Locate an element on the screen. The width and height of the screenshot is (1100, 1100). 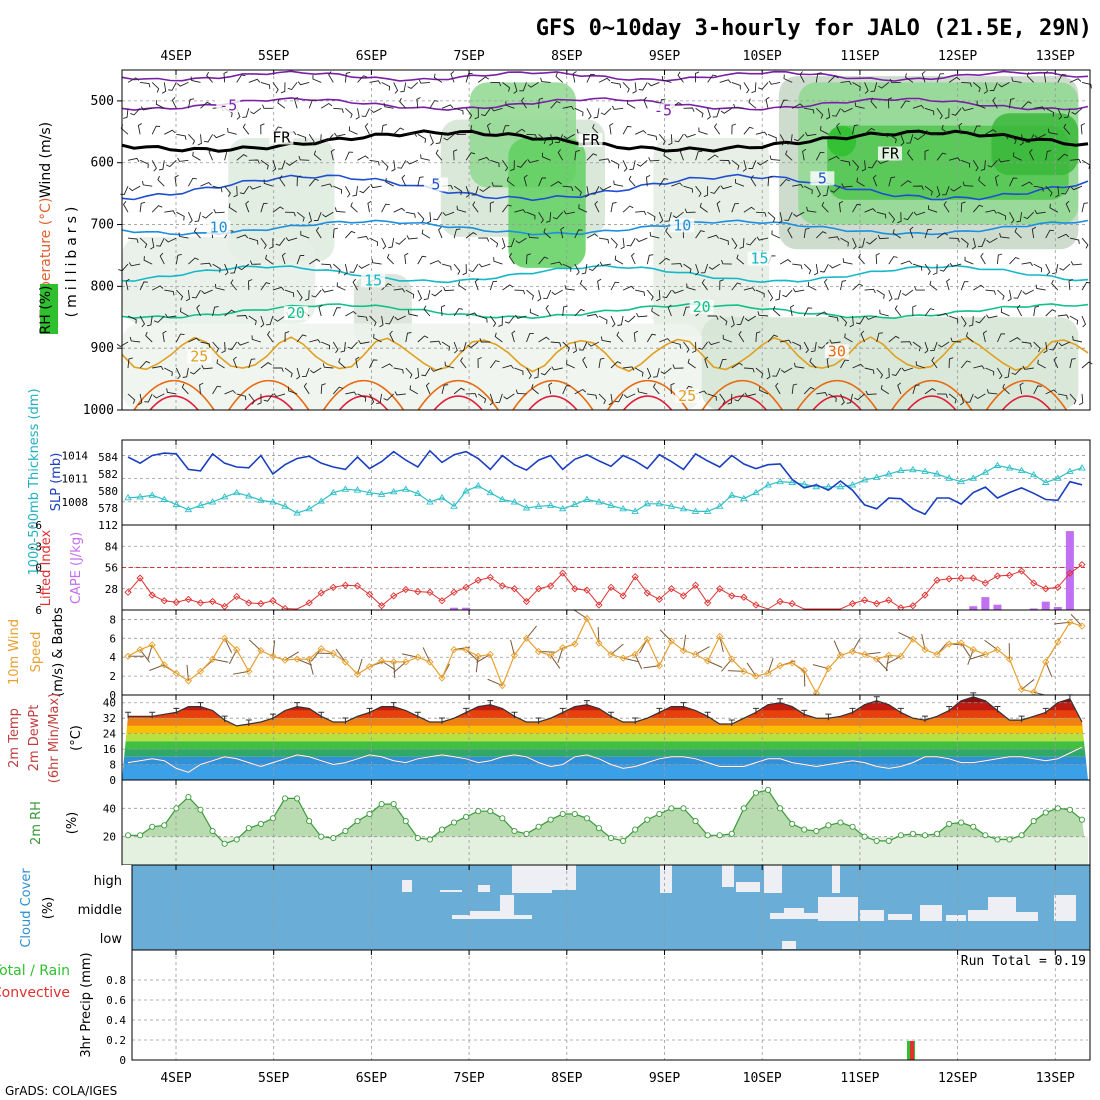
contour-label: FR is located at coordinates (590, 140).